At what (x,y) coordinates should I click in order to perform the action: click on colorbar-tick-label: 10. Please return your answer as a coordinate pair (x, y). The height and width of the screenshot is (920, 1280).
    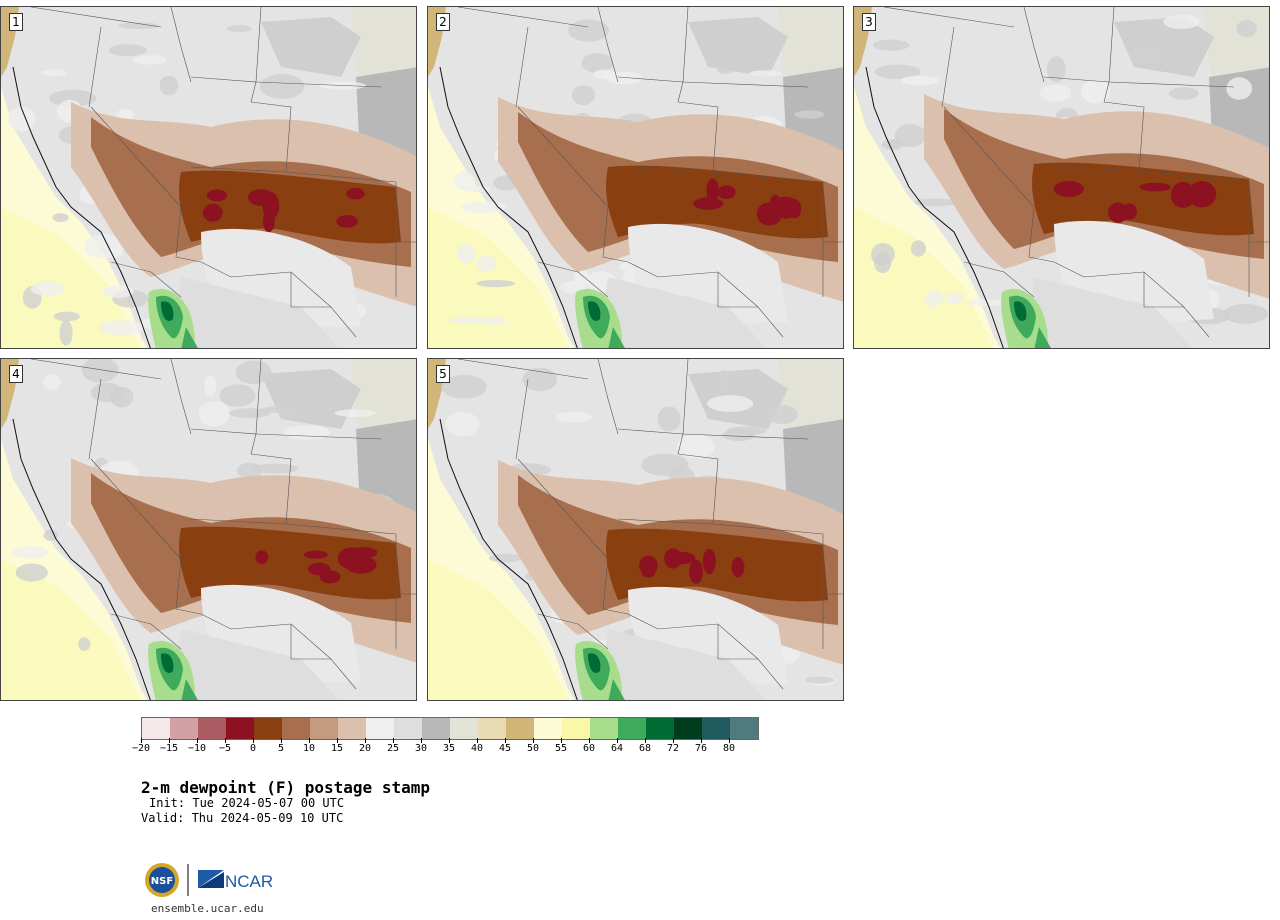
    Looking at the image, I should click on (309, 748).